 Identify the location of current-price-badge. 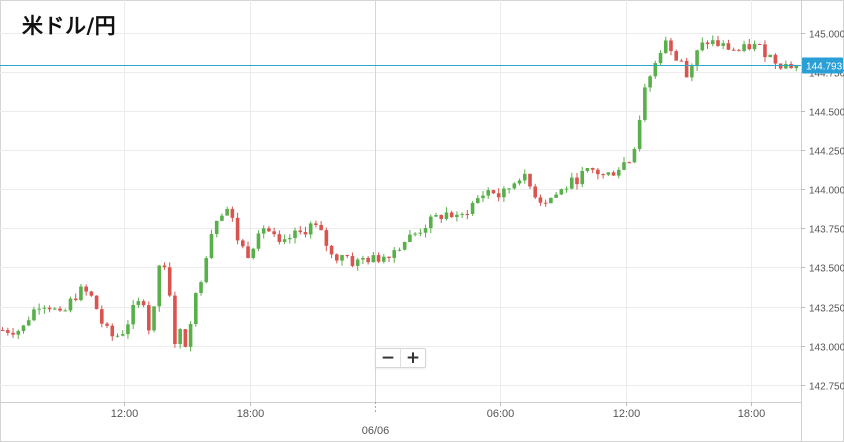
(822, 65).